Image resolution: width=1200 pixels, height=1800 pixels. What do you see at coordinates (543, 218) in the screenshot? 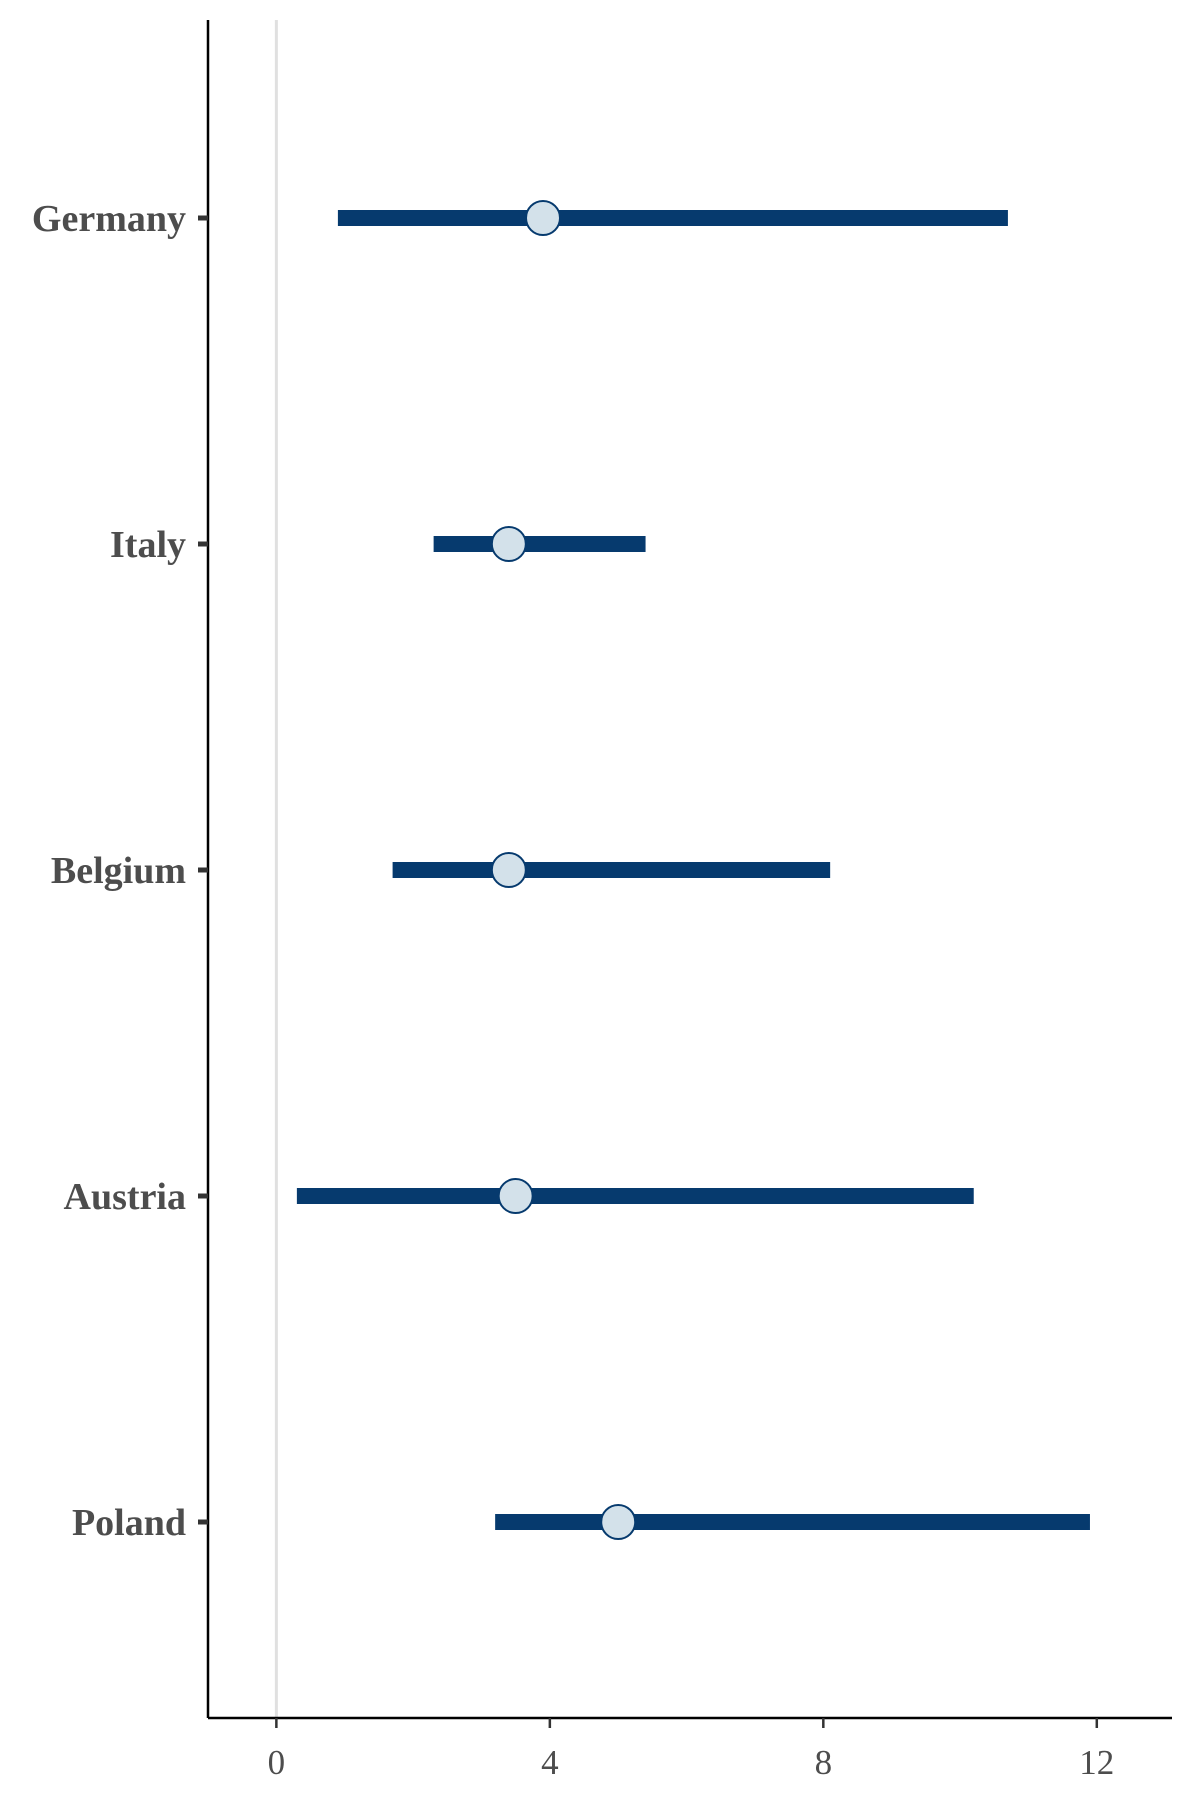
I see `point-estimate-germany` at bounding box center [543, 218].